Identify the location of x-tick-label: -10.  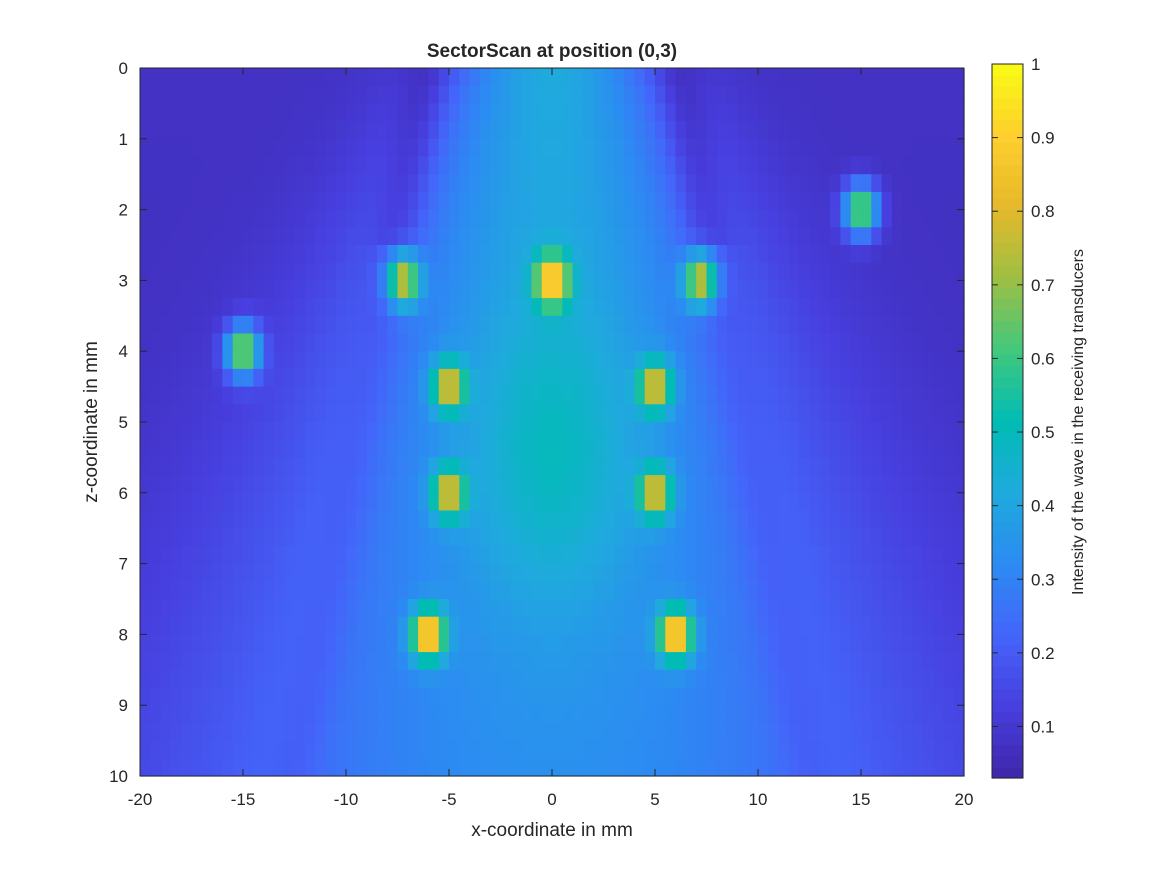
(346, 799).